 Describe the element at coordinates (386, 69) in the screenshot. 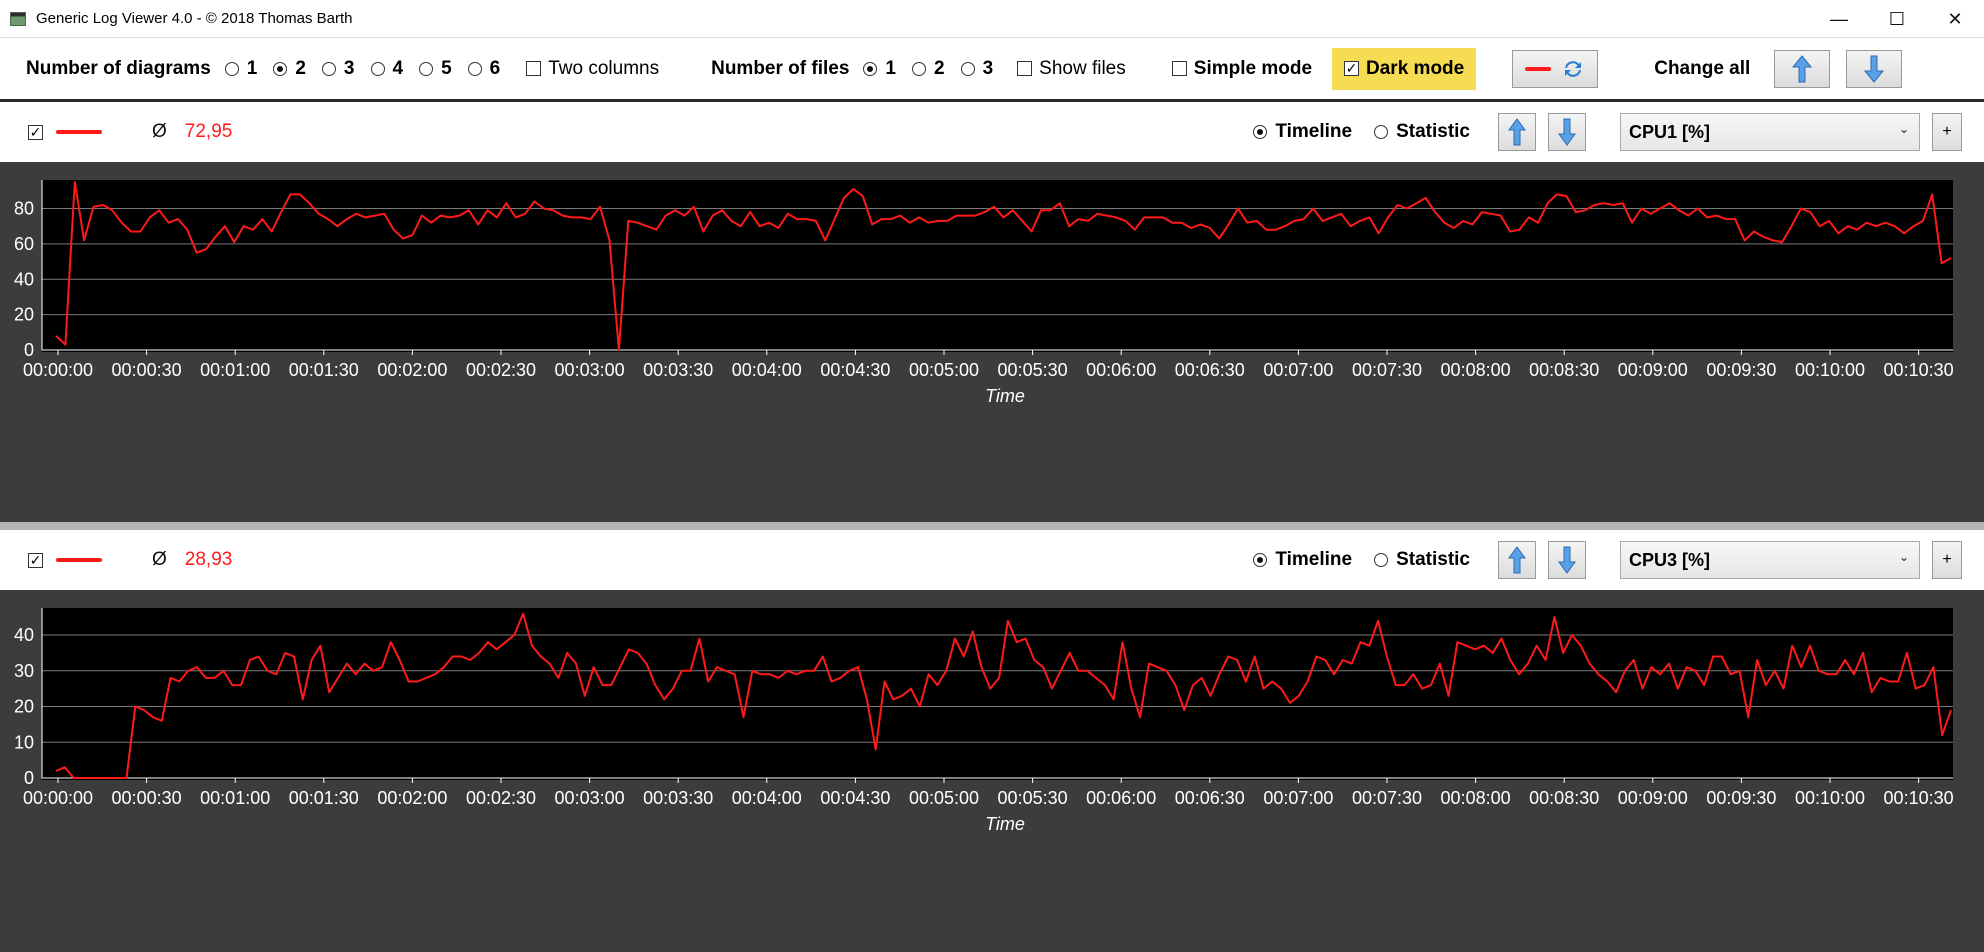

I see `diagrams-count-option-4: 4` at that location.